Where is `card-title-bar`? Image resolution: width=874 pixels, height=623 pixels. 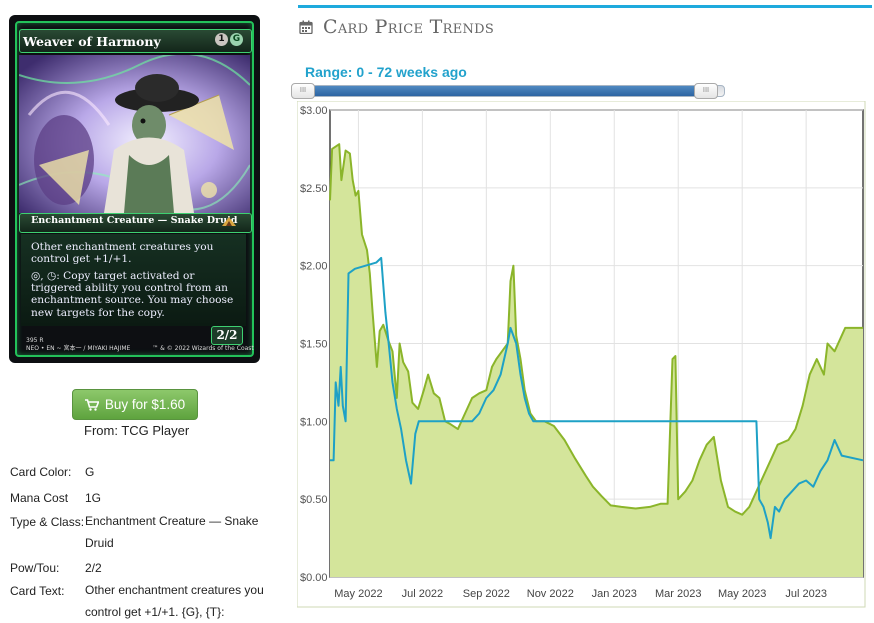
card-title-bar is located at coordinates (135, 41).